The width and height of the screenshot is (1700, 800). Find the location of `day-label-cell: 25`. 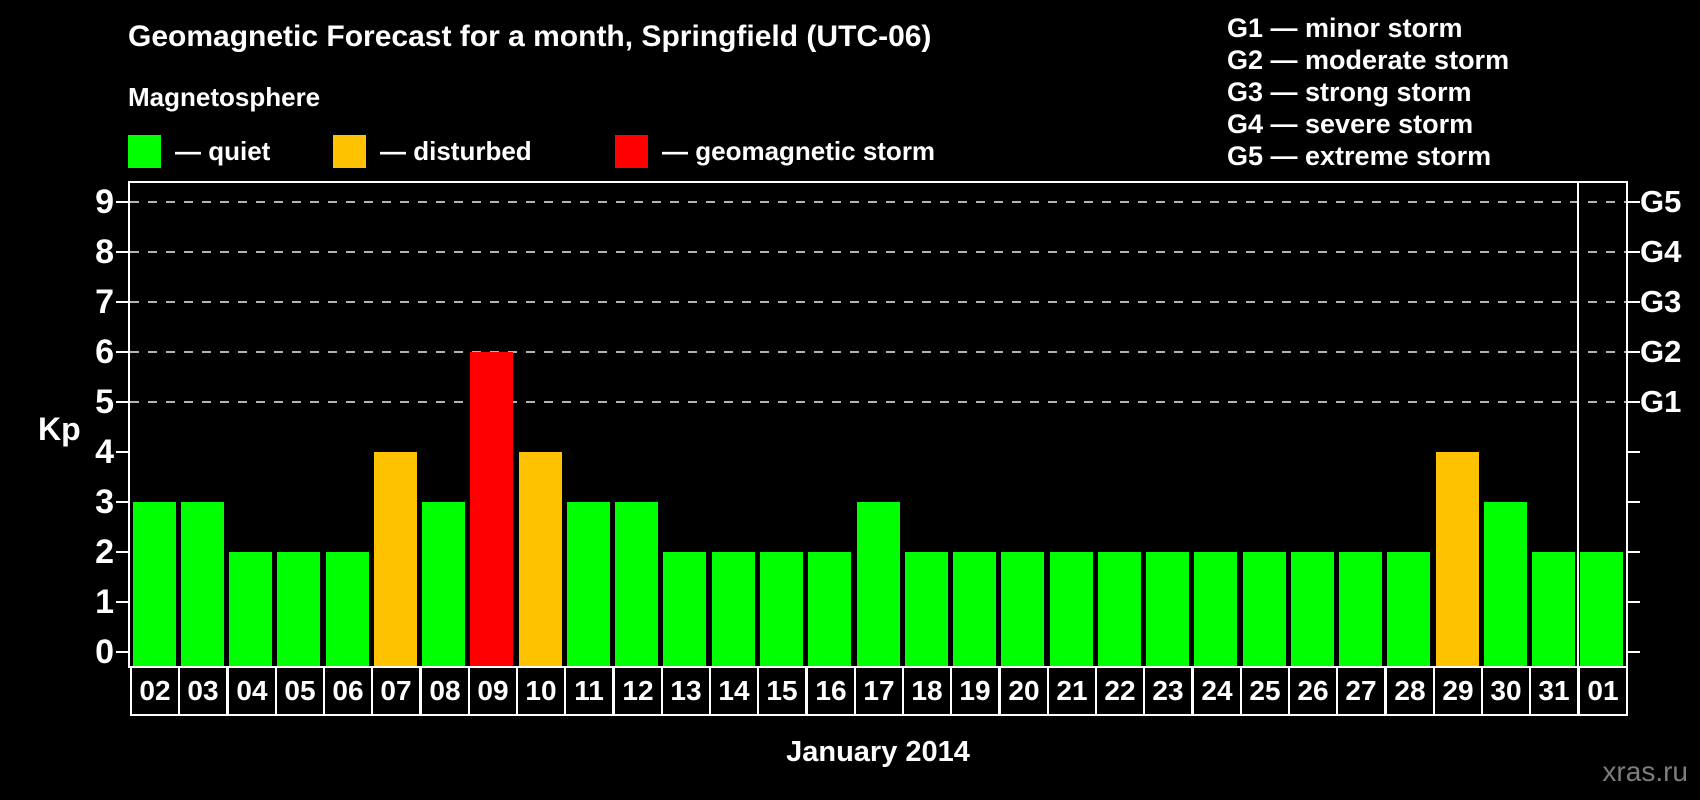

day-label-cell: 25 is located at coordinates (1265, 691).